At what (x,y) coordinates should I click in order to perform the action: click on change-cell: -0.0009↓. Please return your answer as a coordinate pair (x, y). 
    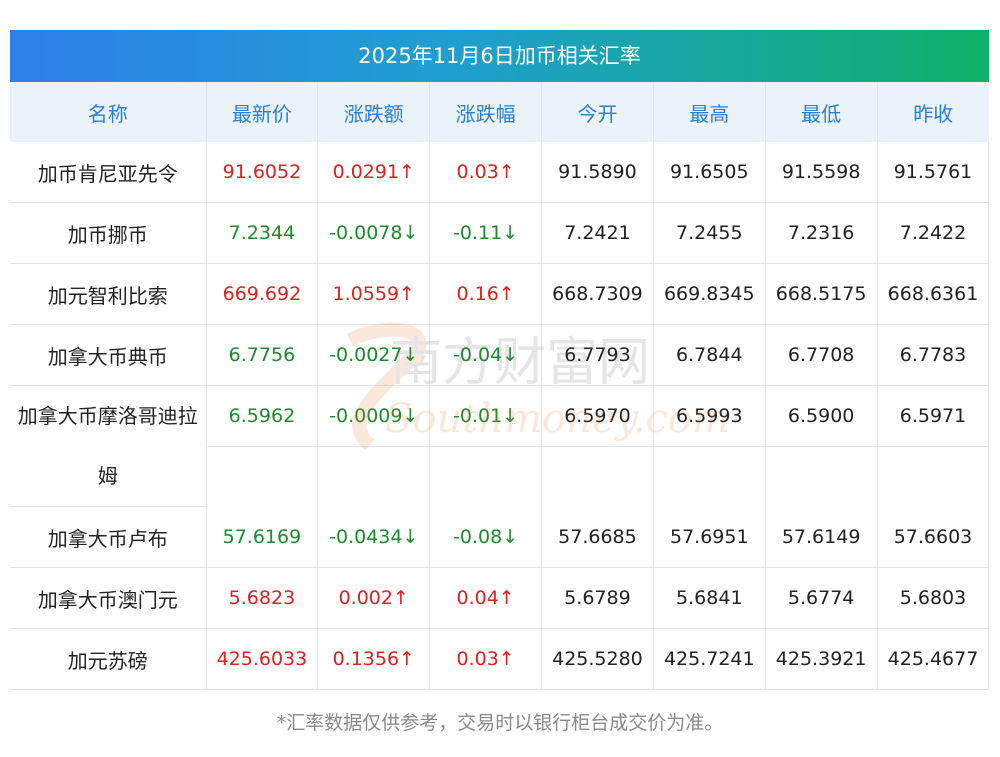
    Looking at the image, I should click on (374, 446).